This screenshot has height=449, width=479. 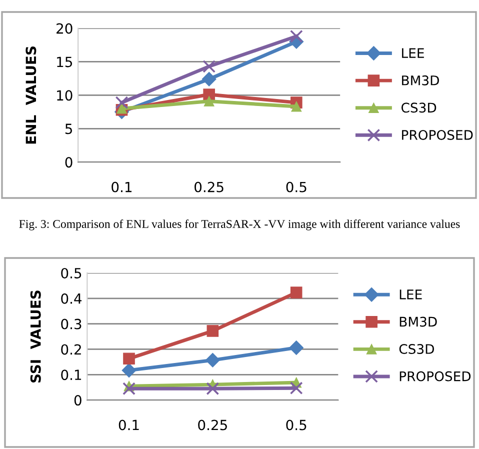 I want to click on y-tick-label: 0.3, so click(x=71, y=324).